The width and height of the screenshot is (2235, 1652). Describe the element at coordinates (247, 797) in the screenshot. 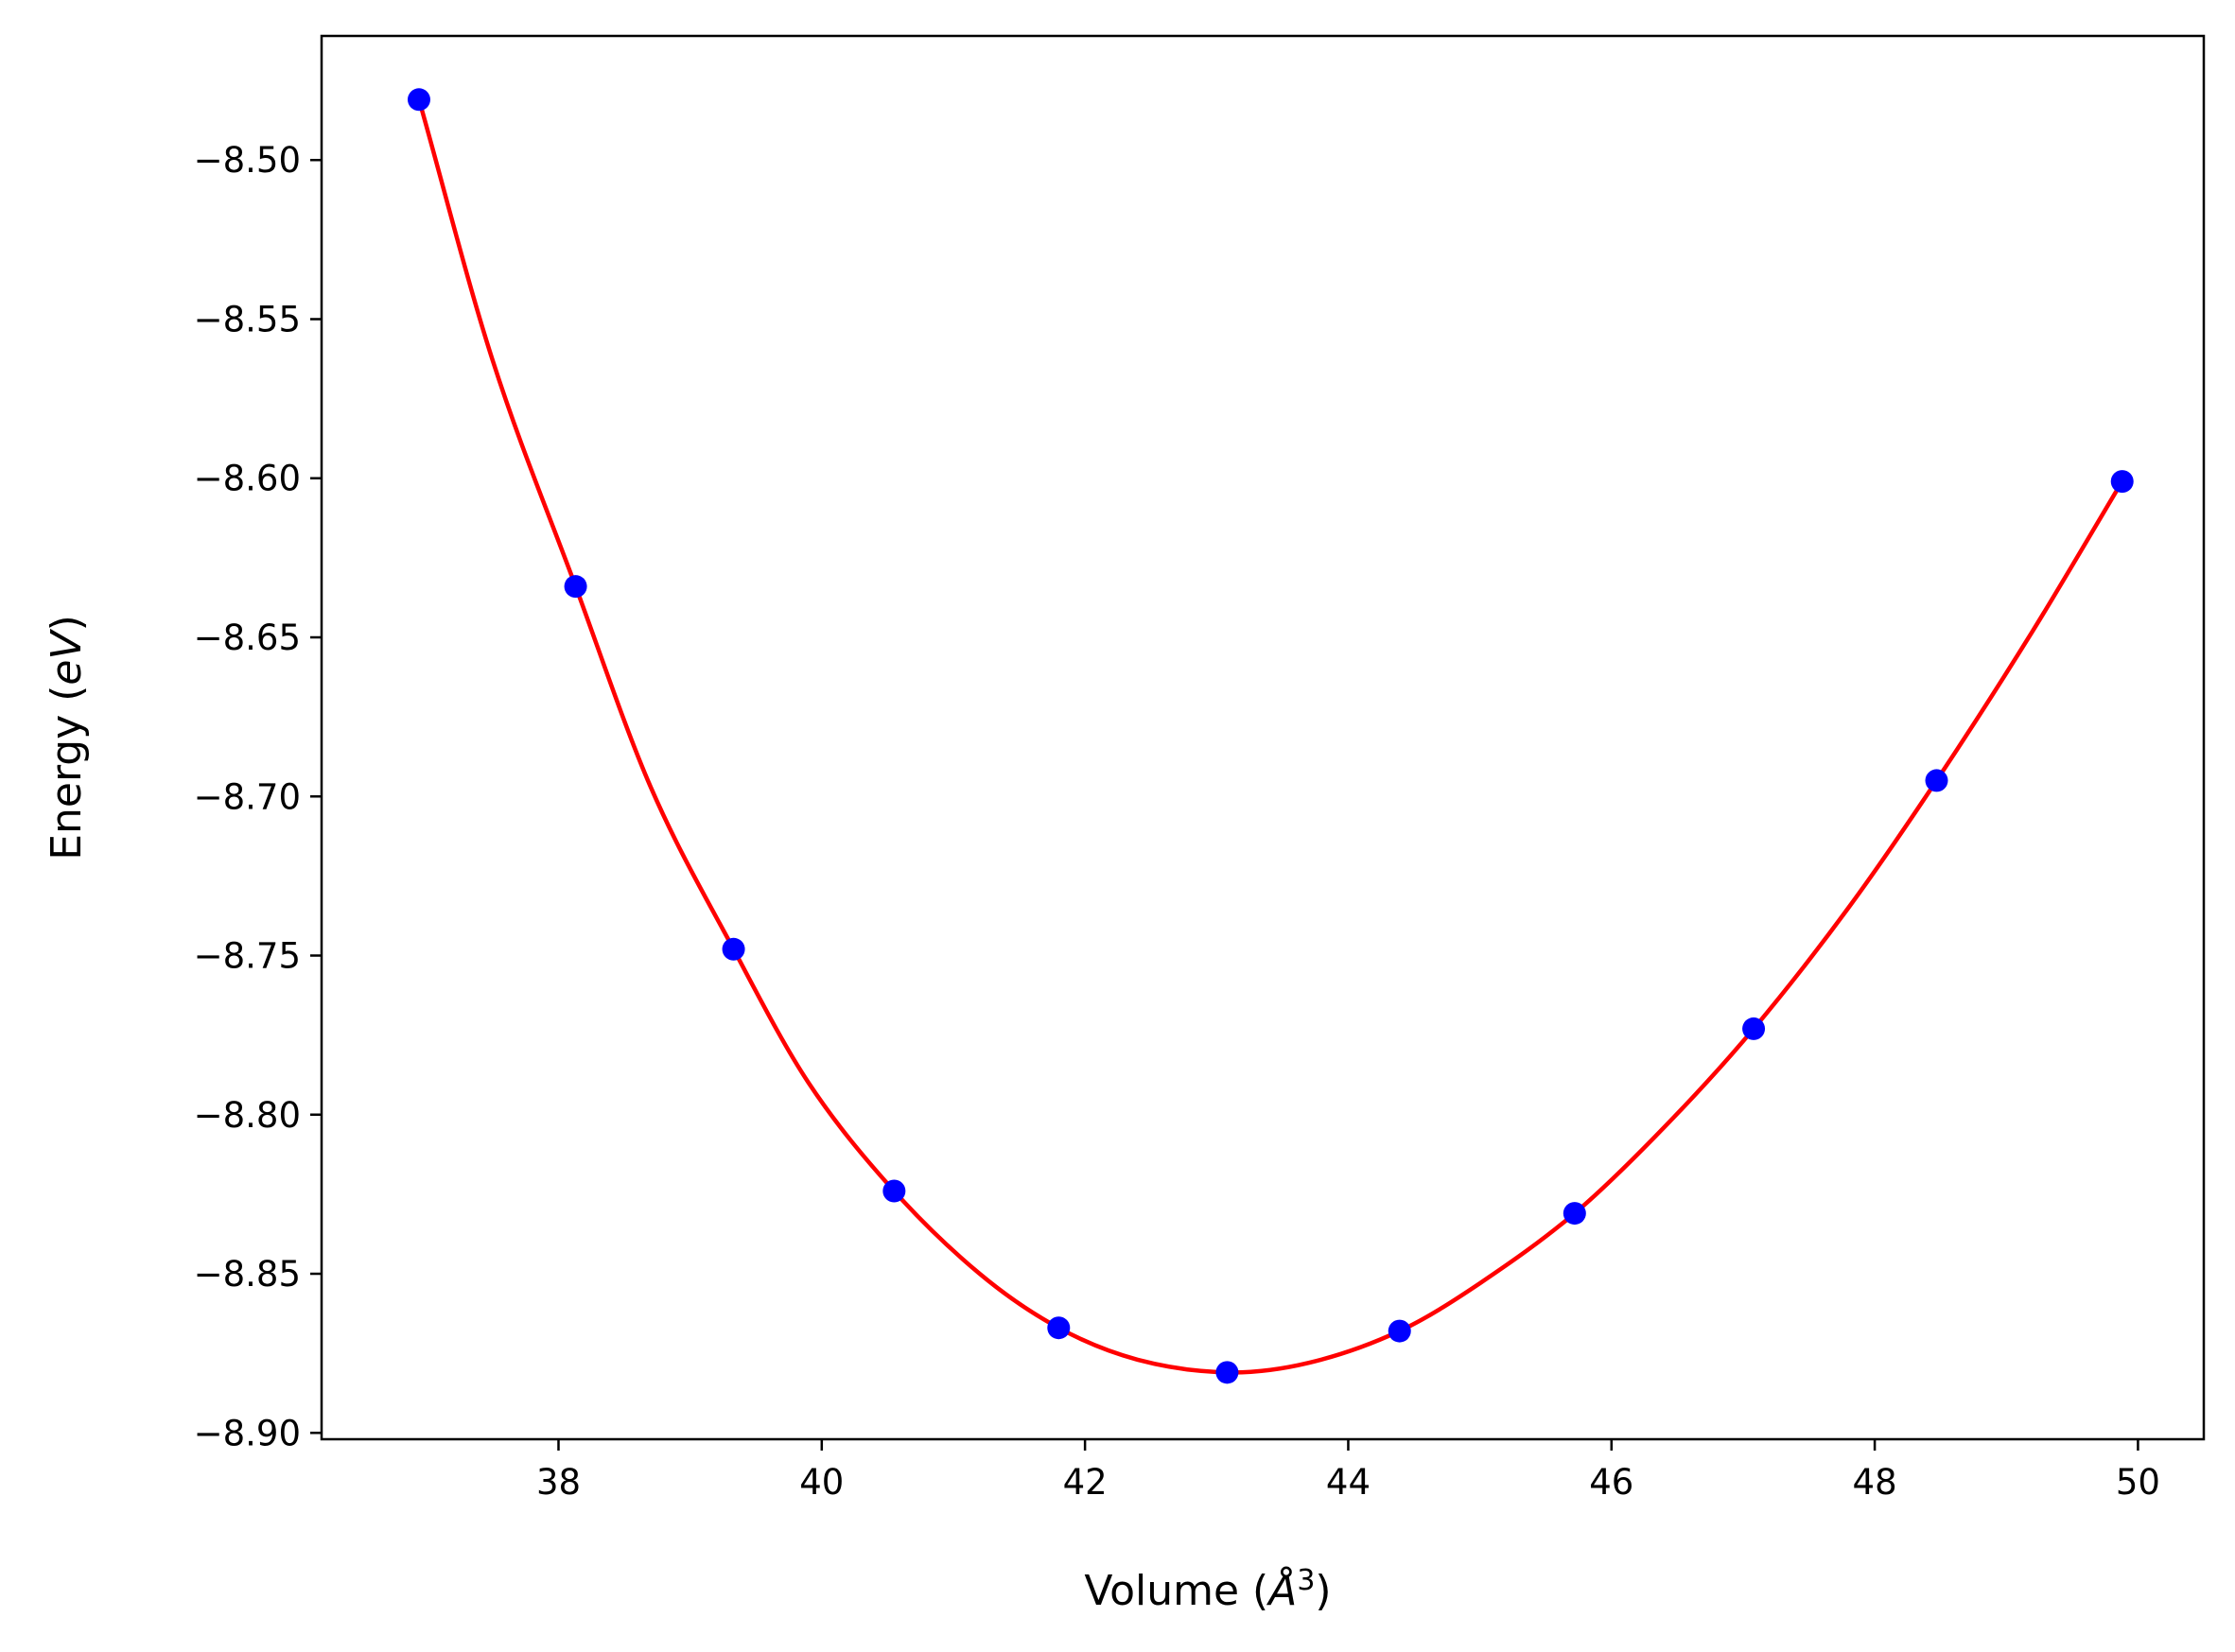

I see `y-tick-label: −8.70` at that location.